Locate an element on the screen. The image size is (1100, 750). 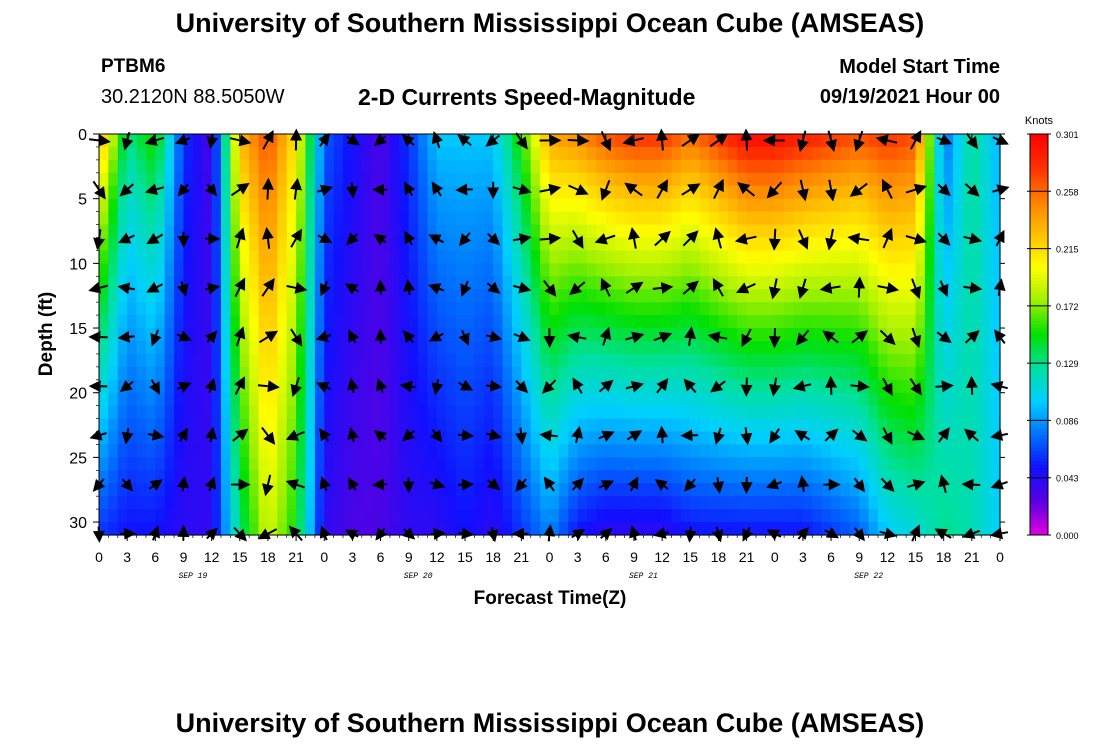
x-tick-label: 6 is located at coordinates (606, 557).